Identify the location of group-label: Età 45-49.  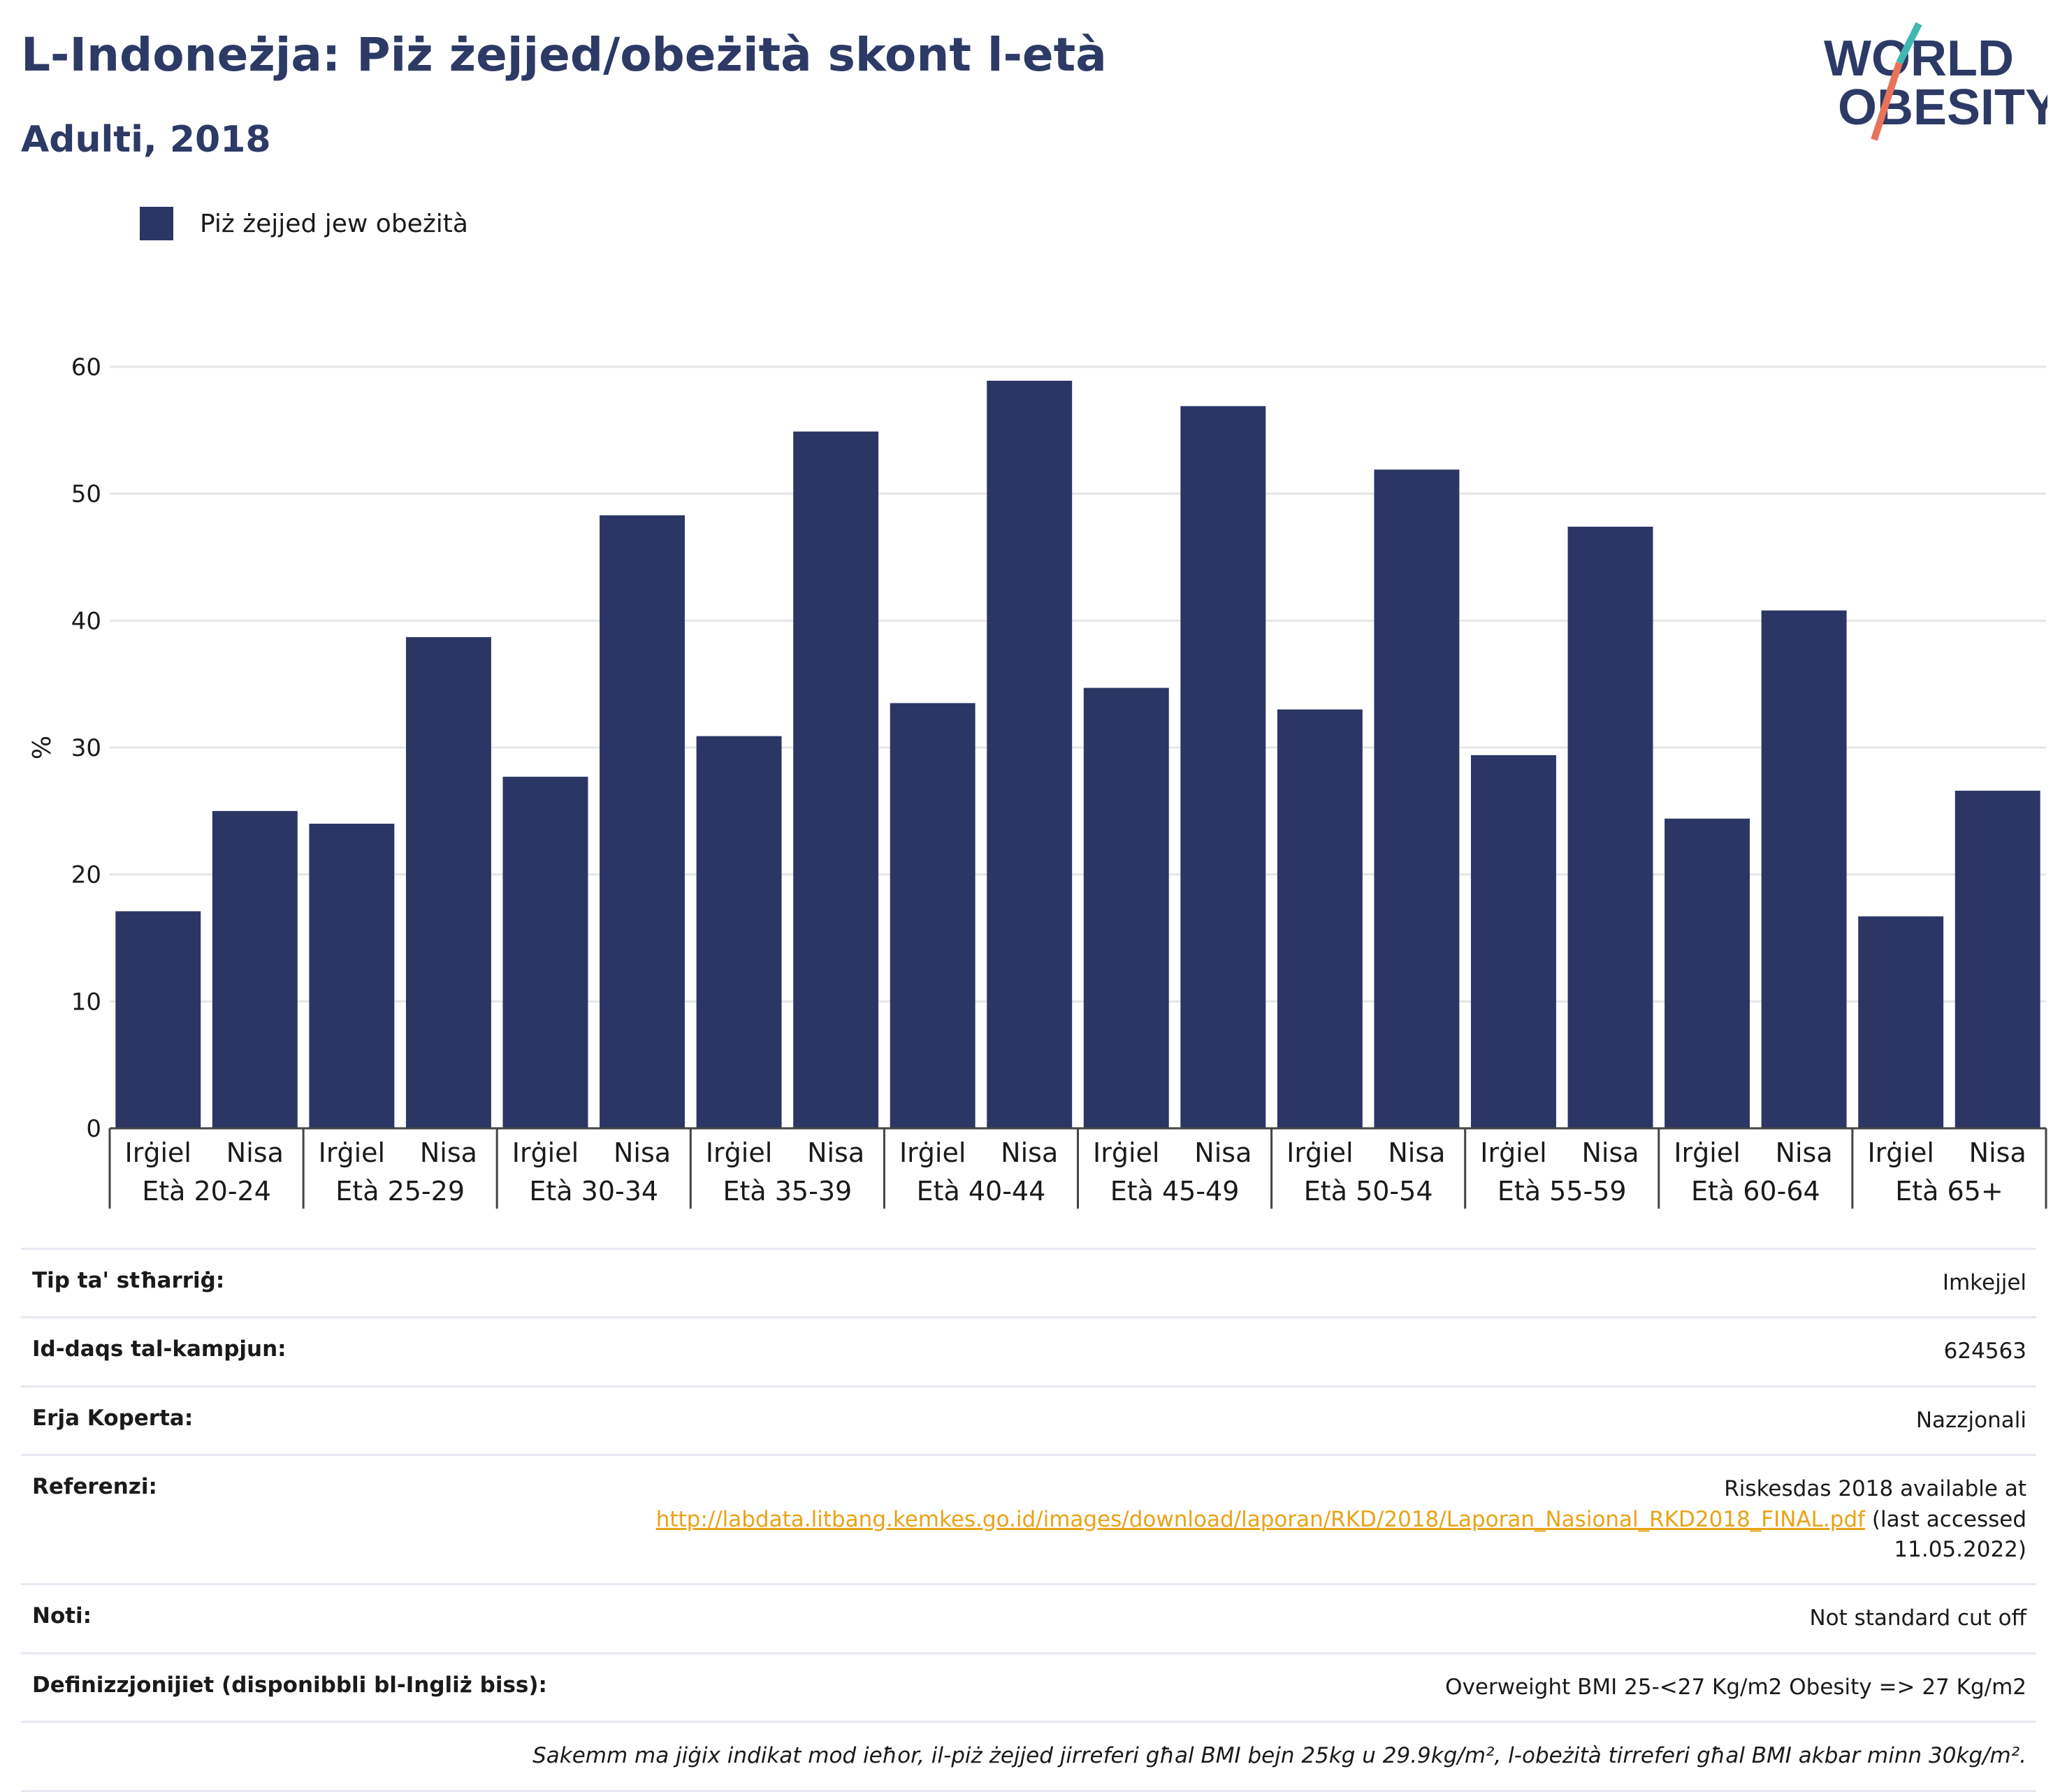
(1175, 1192).